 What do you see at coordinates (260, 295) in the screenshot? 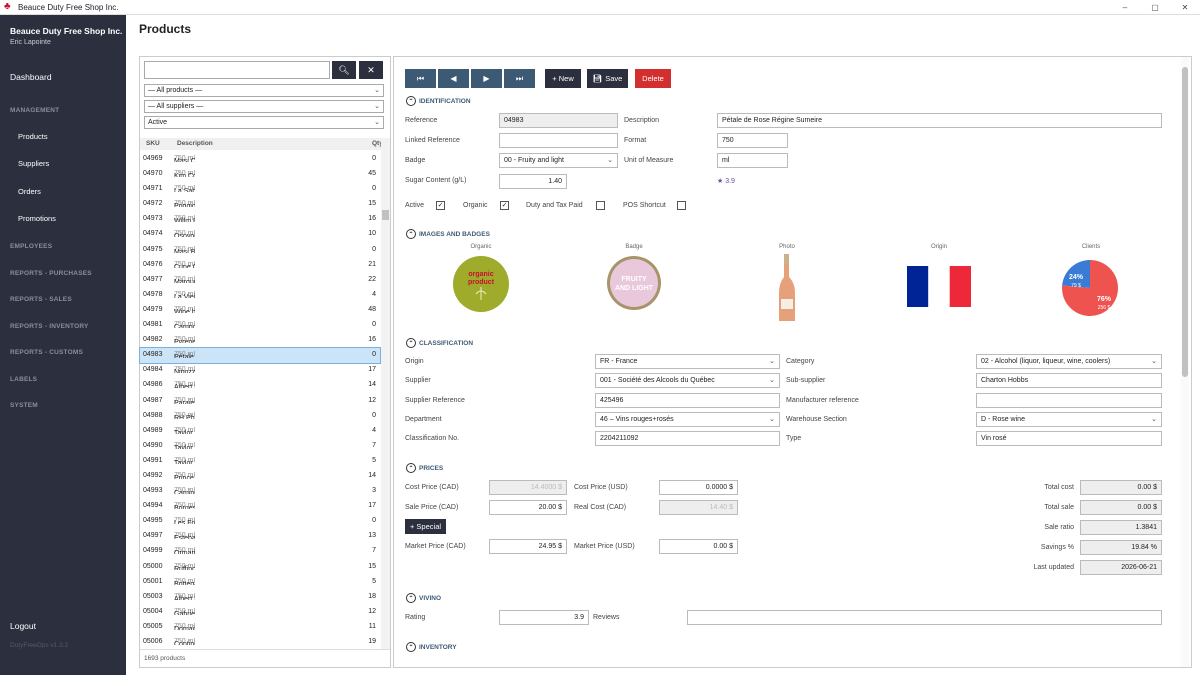
I see `table-row: 04978 La Vieille Ferme 750 ml 4` at bounding box center [260, 295].